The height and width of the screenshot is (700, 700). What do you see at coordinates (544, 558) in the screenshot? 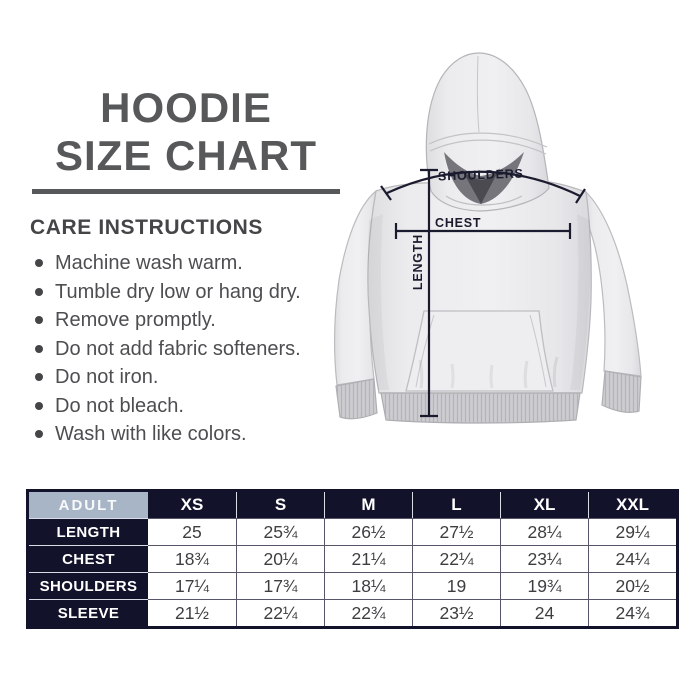
I see `table-cell: 23¼` at bounding box center [544, 558].